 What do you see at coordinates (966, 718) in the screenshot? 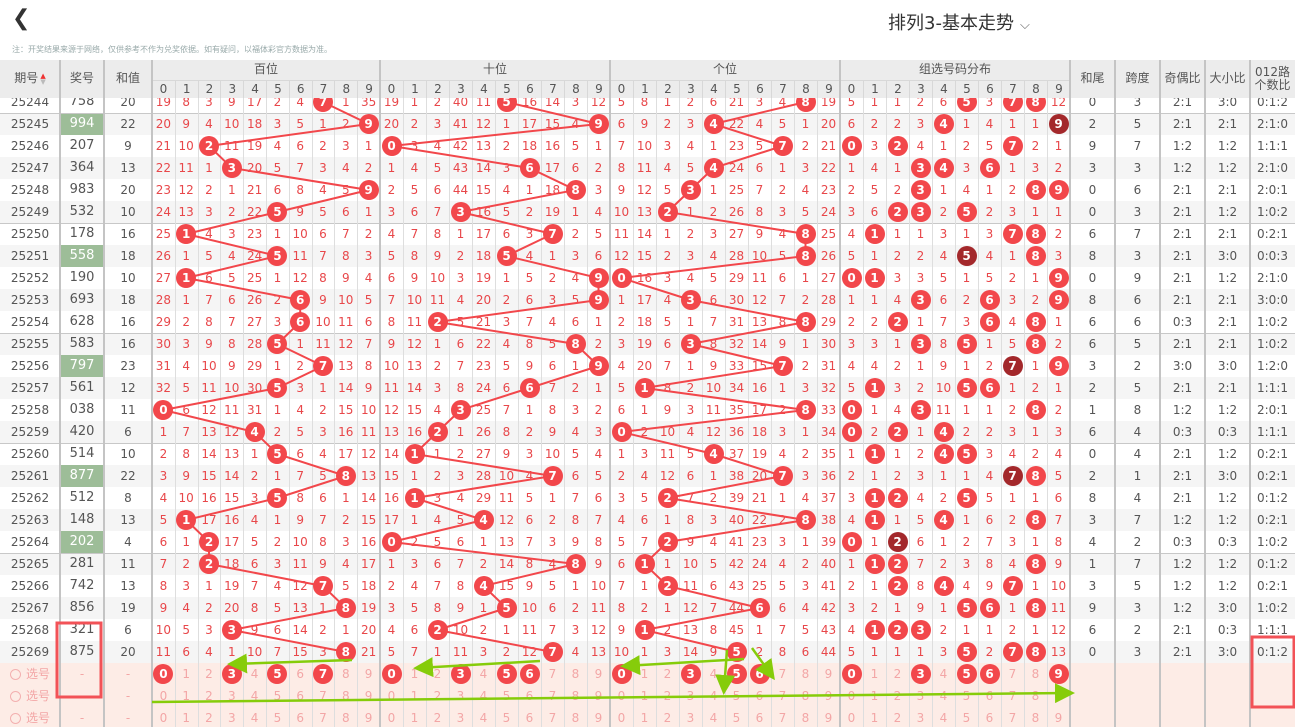
I see `select-digit-zu: 5` at bounding box center [966, 718].